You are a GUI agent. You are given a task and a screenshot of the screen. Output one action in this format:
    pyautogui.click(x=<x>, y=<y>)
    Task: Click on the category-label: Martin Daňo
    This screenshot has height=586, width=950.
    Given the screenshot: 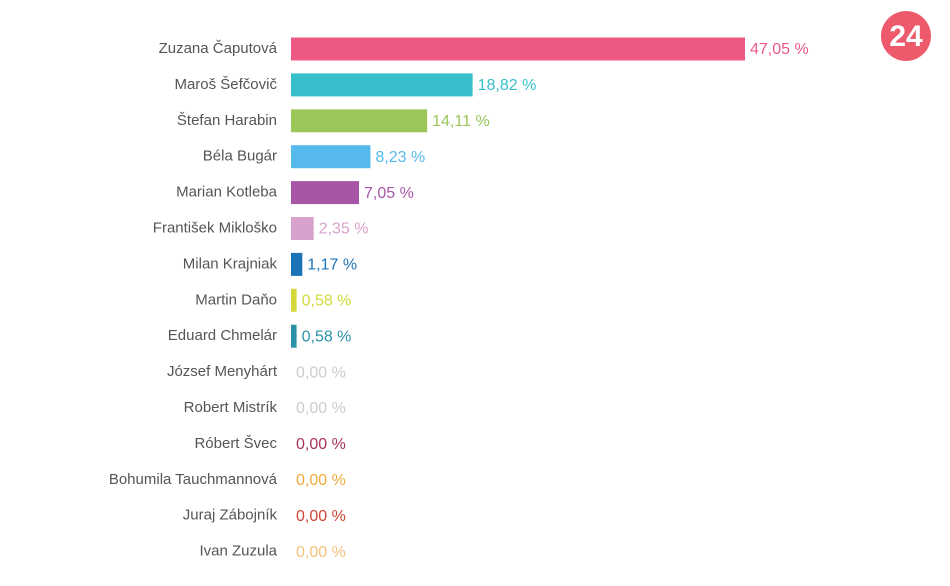 What is the action you would take?
    pyautogui.click(x=236, y=299)
    